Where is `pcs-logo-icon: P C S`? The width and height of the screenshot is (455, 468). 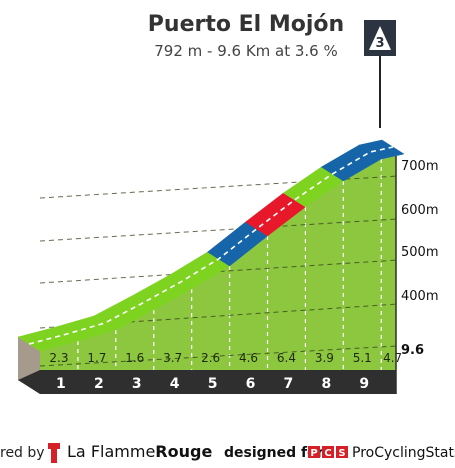 pcs-logo-icon: P C S is located at coordinates (328, 452).